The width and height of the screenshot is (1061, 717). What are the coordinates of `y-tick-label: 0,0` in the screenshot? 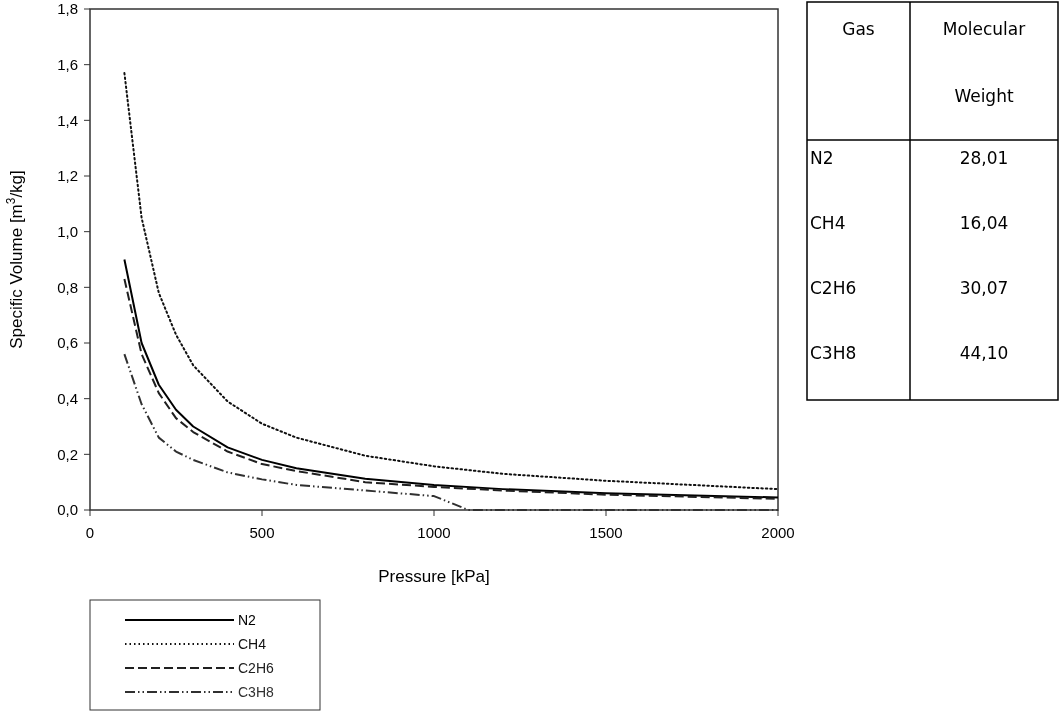 It's located at (67, 510).